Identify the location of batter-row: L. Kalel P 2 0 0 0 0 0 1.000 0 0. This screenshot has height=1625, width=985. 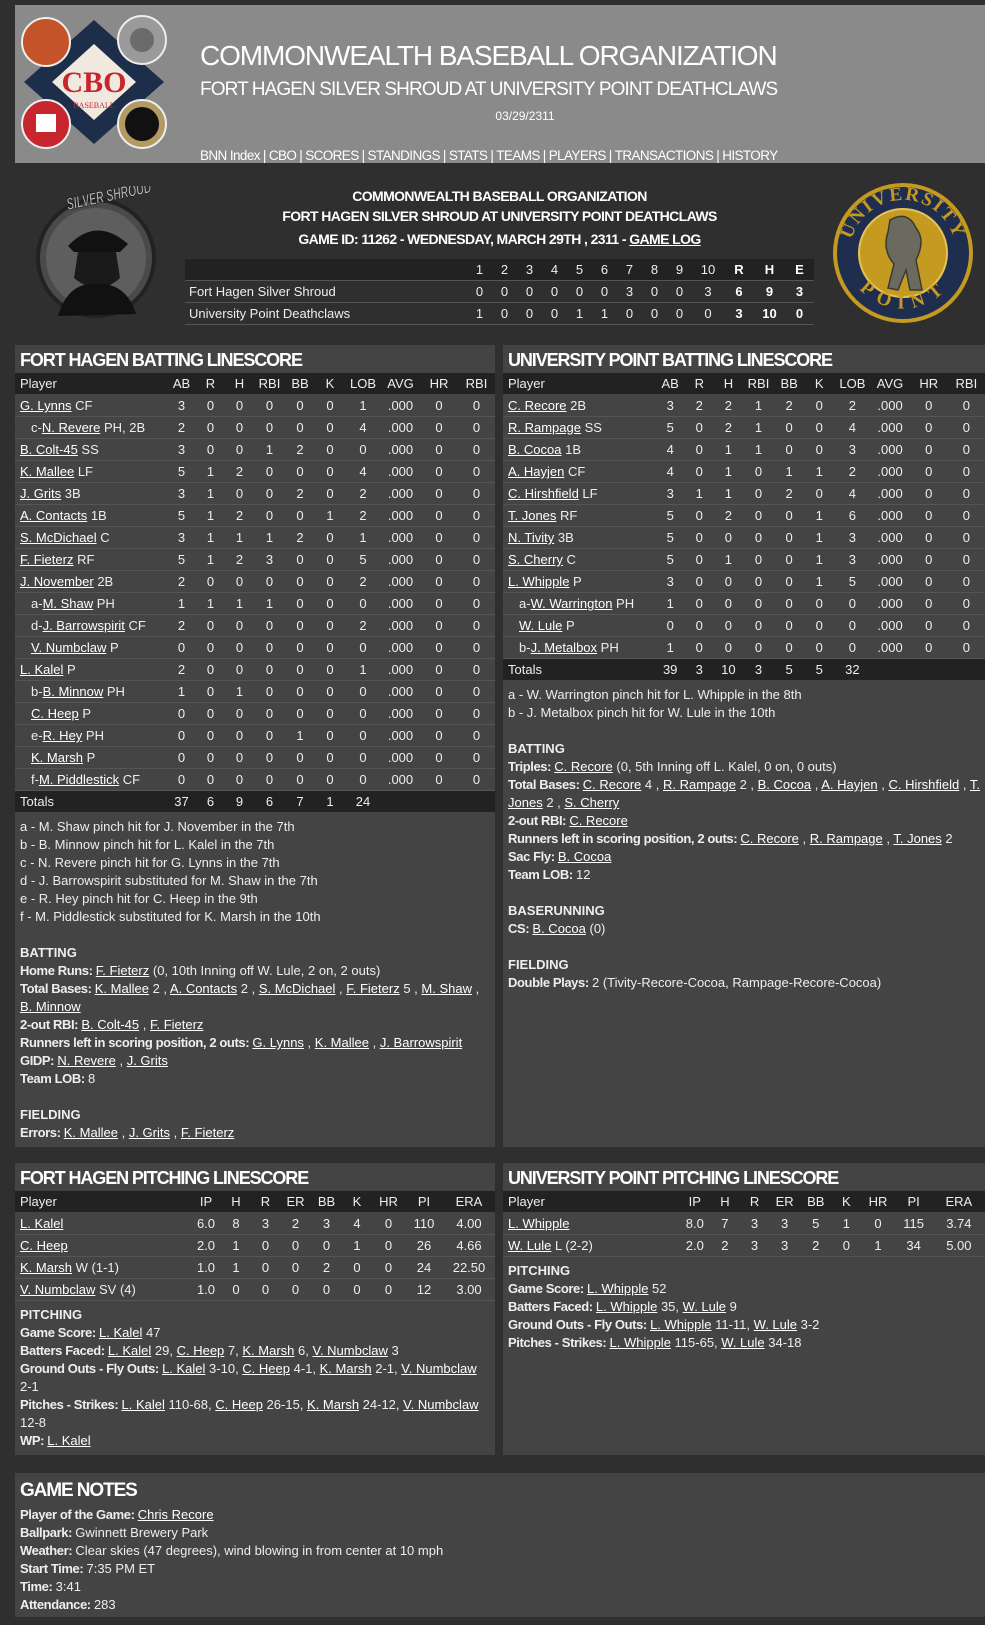
(255, 669).